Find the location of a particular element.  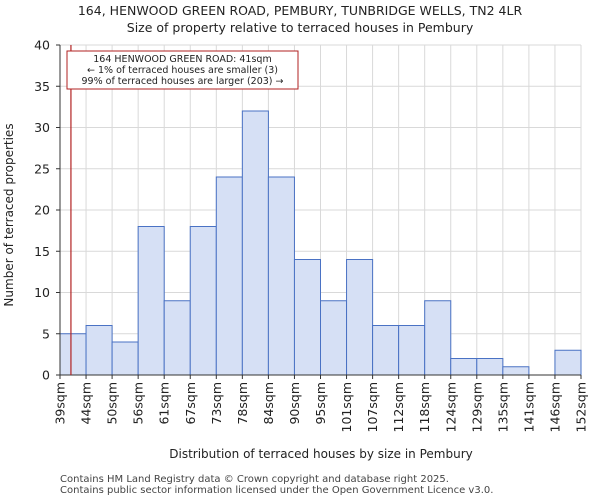

annotation-box is located at coordinates (182, 70).